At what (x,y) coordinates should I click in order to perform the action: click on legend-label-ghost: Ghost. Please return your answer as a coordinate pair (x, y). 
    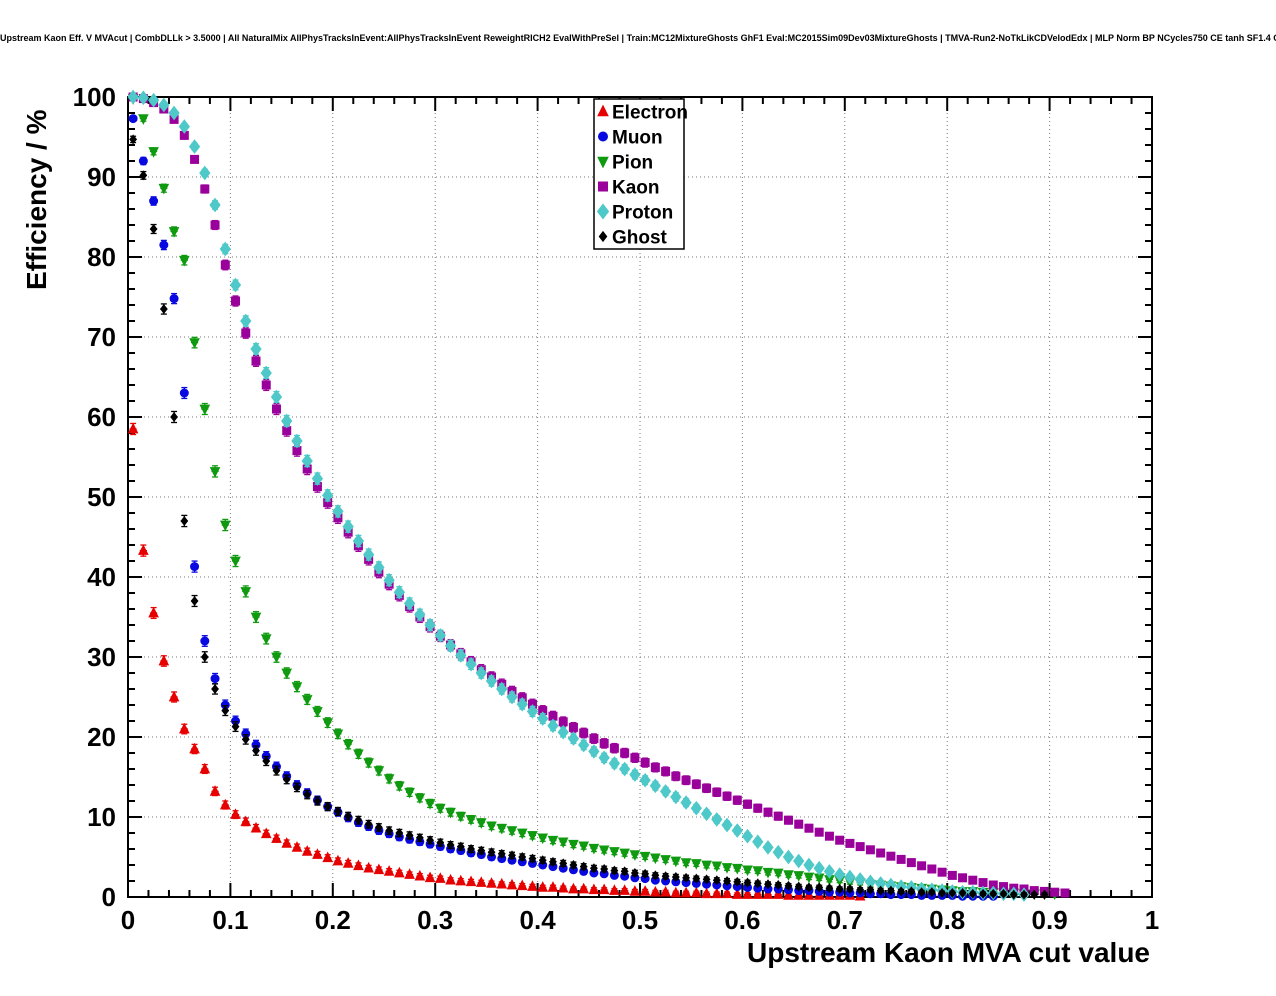
    Looking at the image, I should click on (640, 238).